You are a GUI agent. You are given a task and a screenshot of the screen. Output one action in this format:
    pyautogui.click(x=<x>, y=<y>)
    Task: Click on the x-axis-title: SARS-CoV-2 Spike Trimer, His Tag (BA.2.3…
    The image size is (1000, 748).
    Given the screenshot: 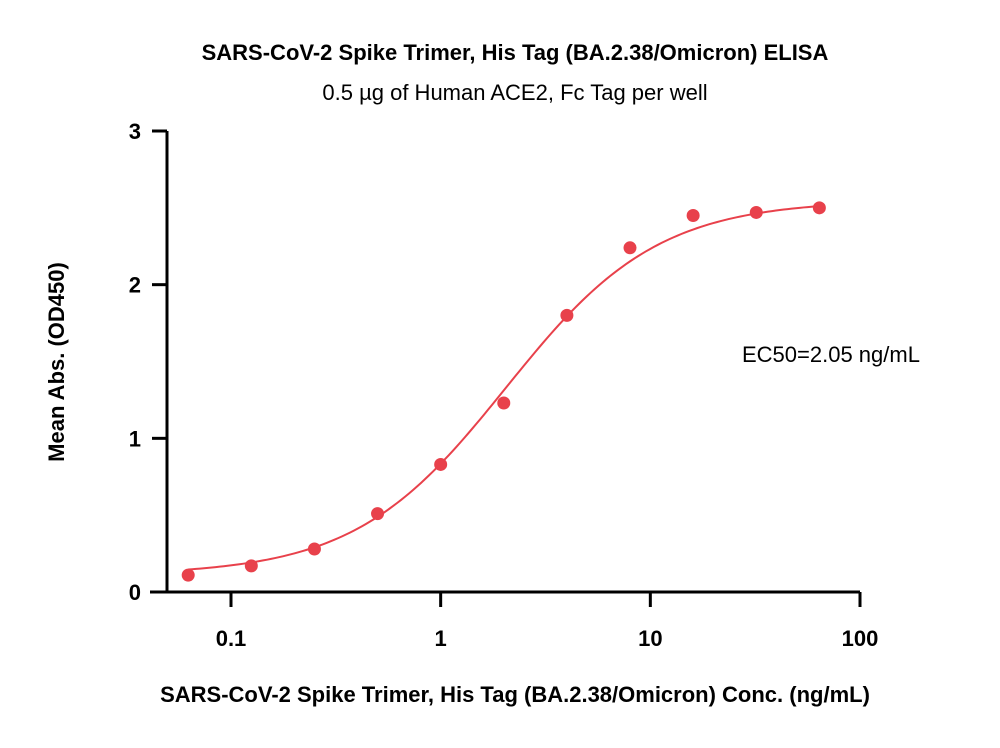 What is the action you would take?
    pyautogui.click(x=515, y=694)
    